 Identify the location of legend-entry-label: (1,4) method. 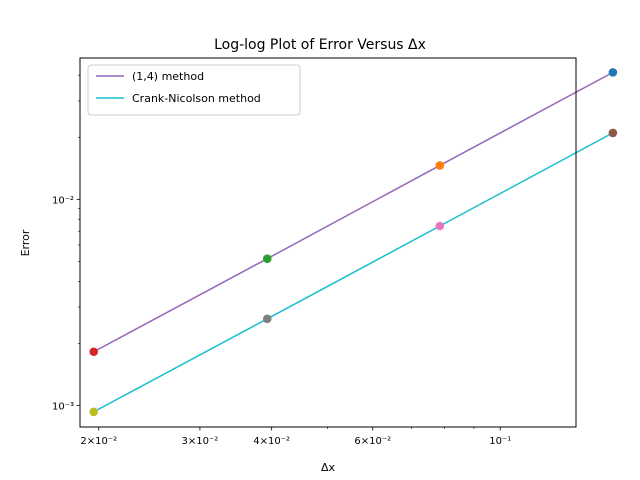
(168, 76).